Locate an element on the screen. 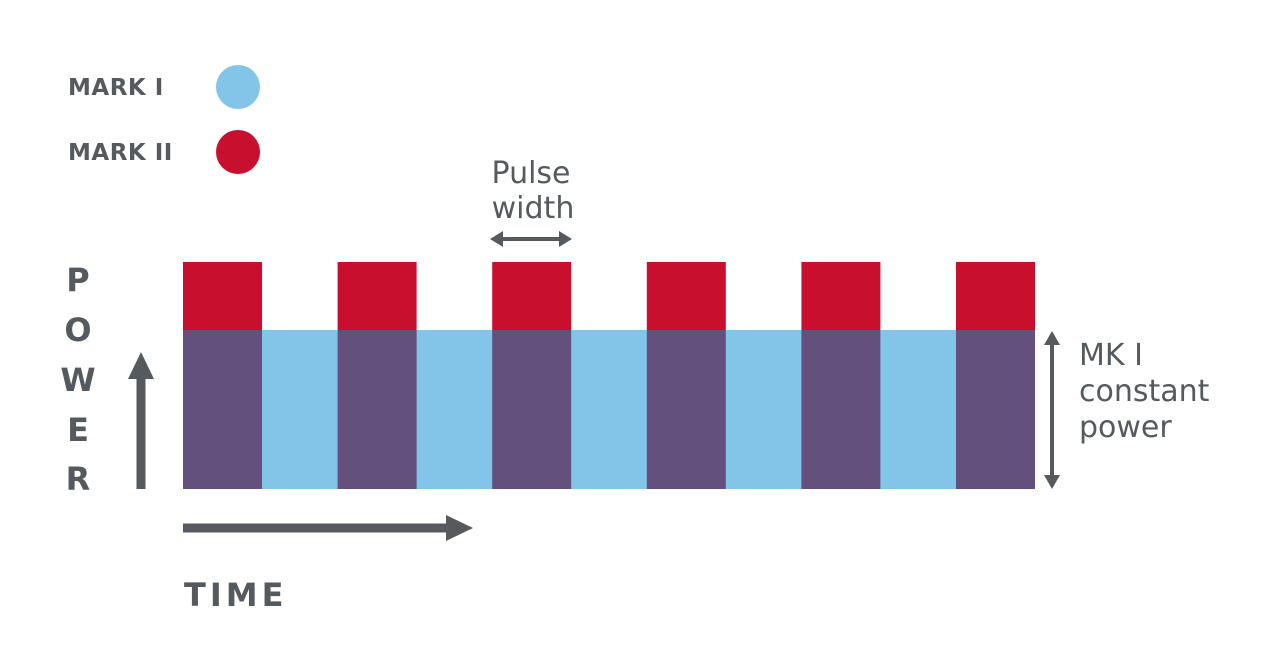 The width and height of the screenshot is (1275, 647). constant-power-label-line-3: power is located at coordinates (1125, 427).